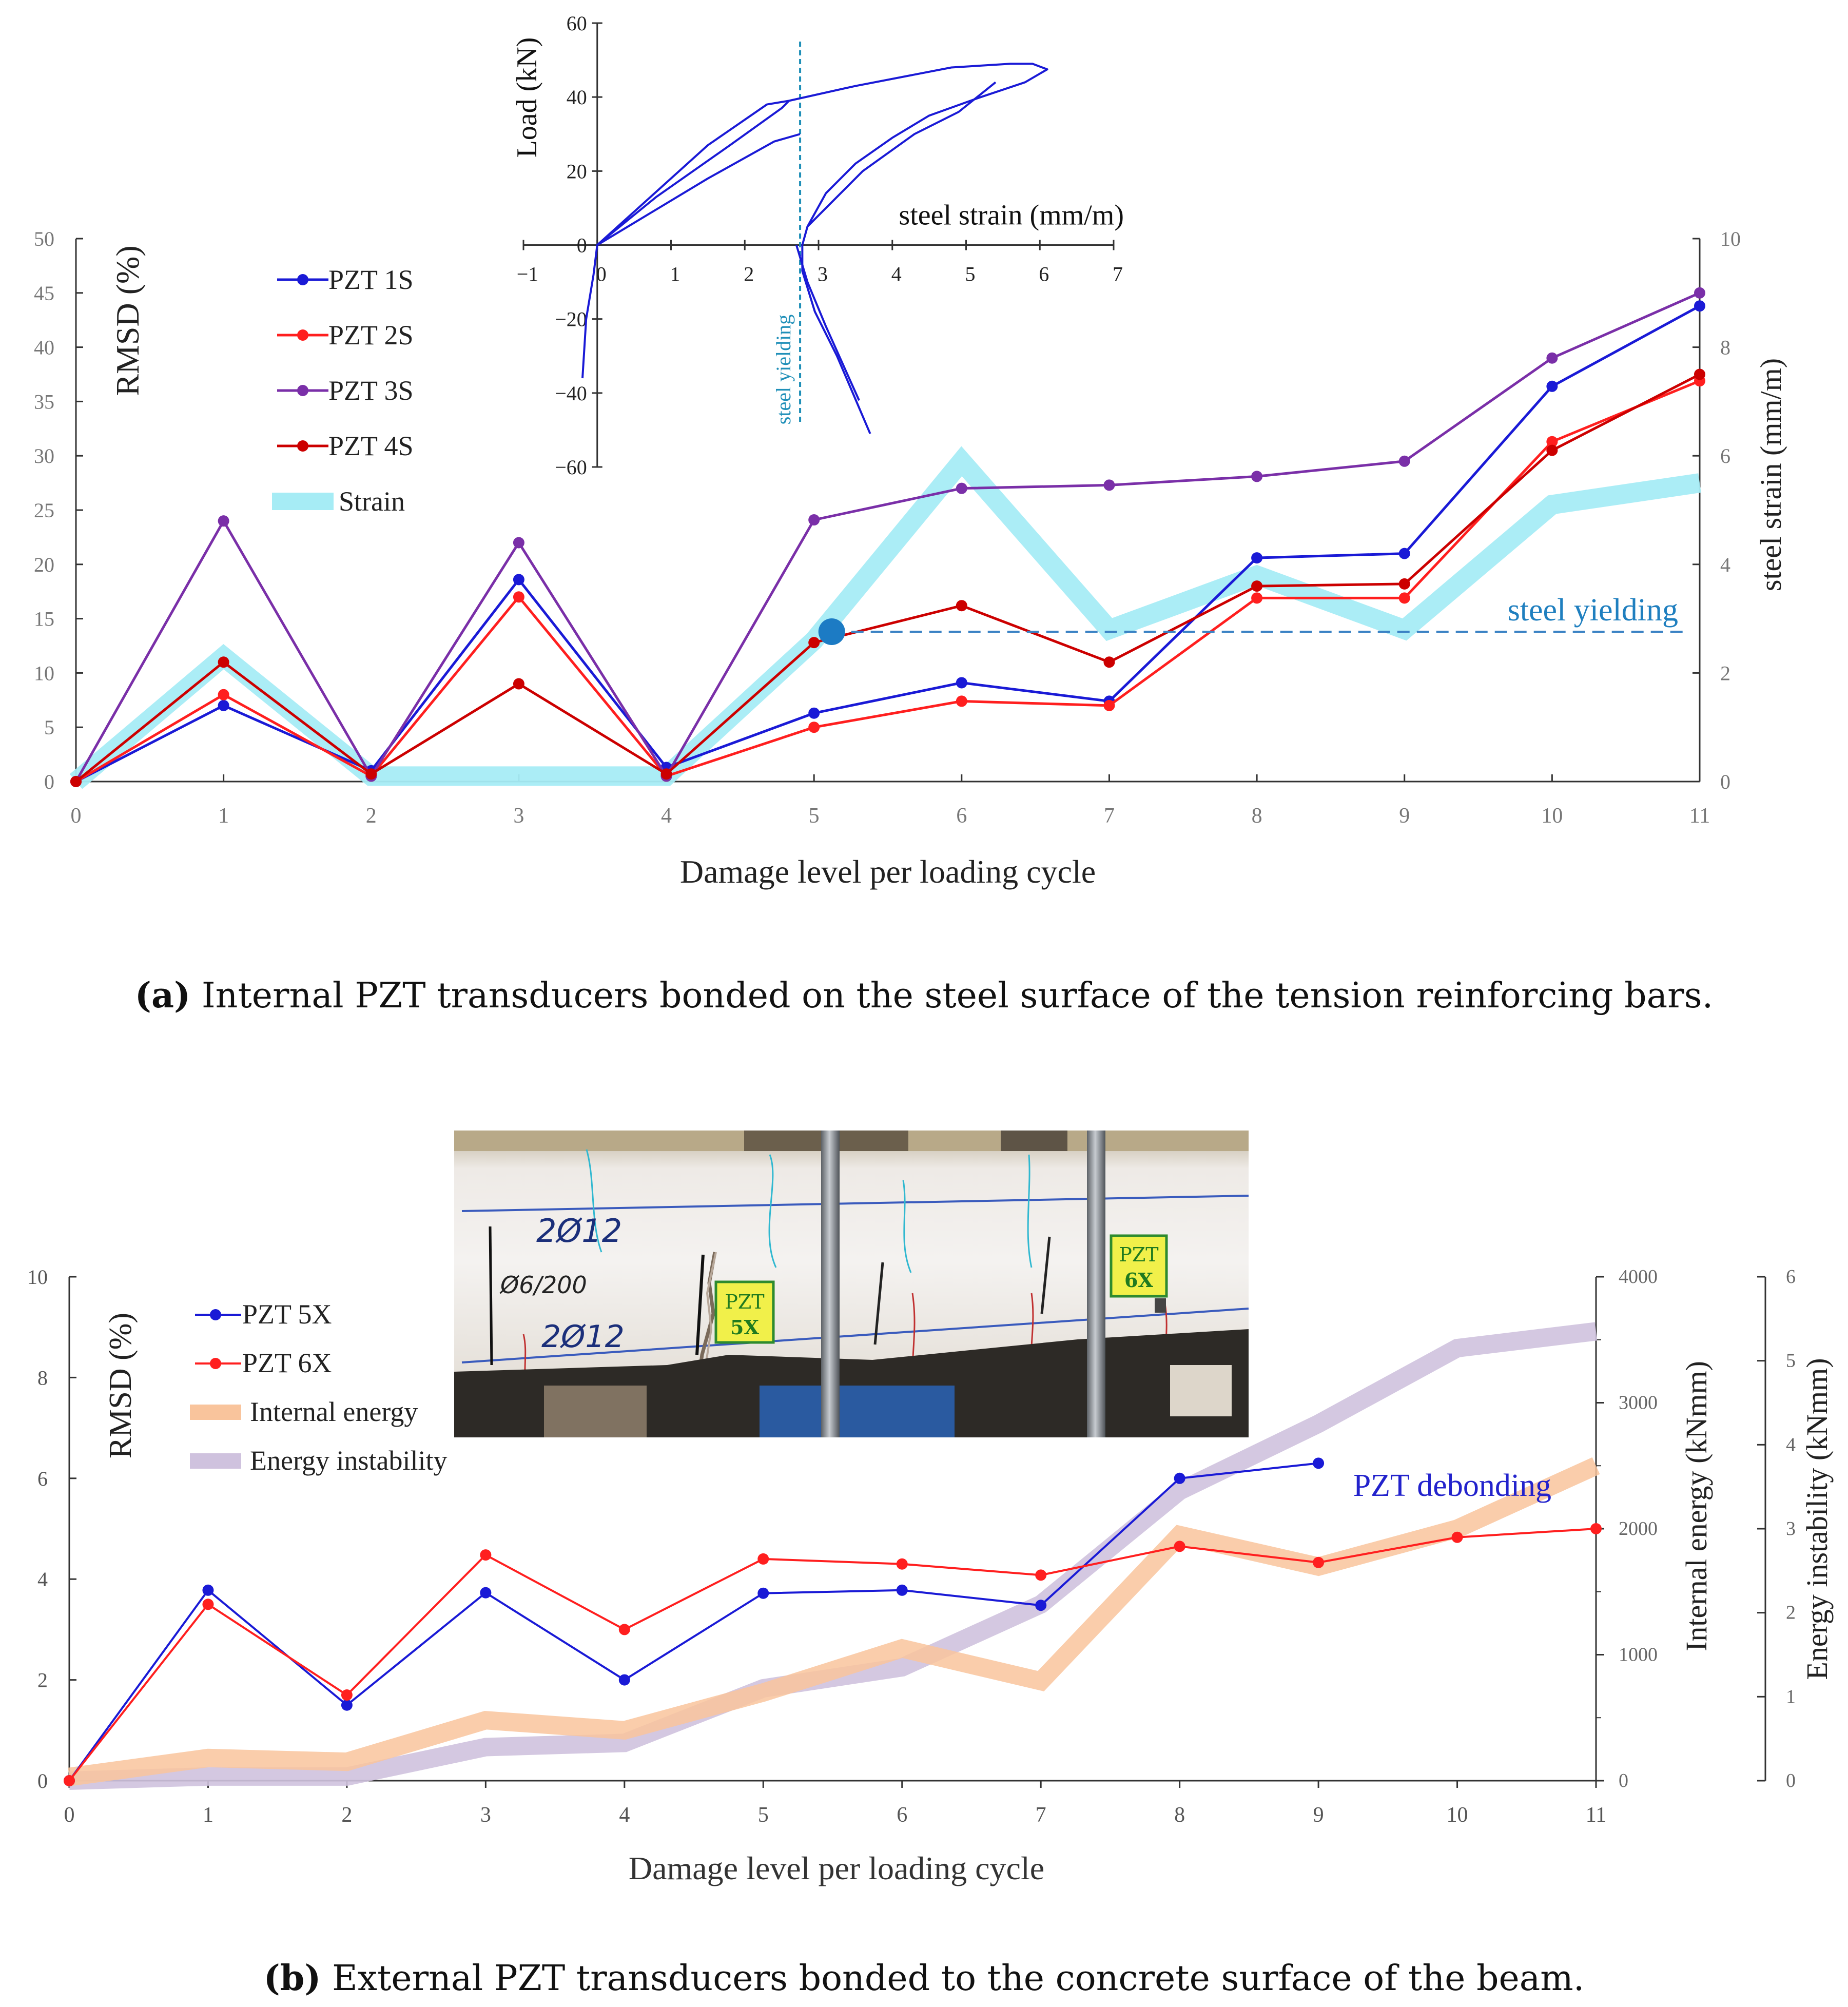 The width and height of the screenshot is (1848, 2007). What do you see at coordinates (1179, 1815) in the screenshot?
I see `b-x-tick-label: 8` at bounding box center [1179, 1815].